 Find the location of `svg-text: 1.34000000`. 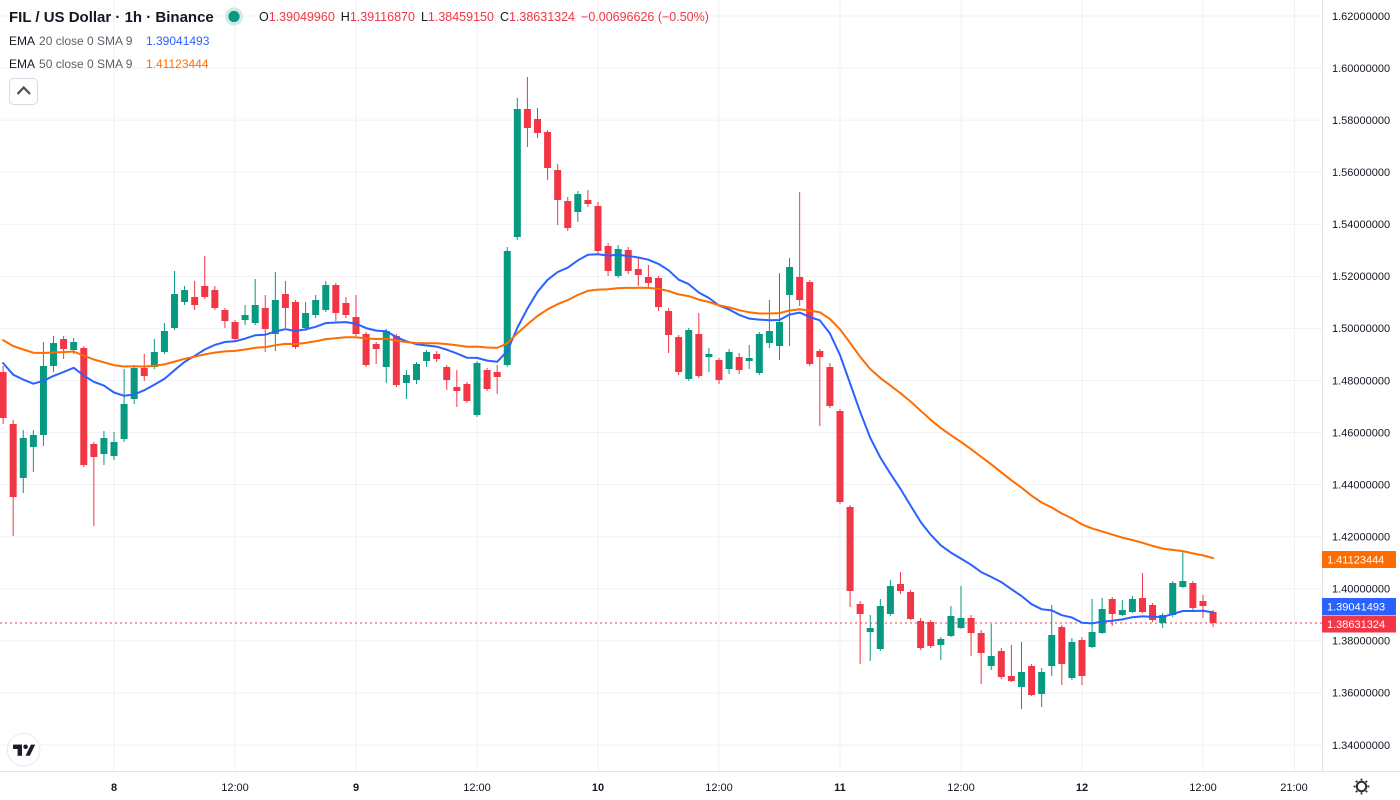

svg-text: 1.34000000 is located at coordinates (1361, 746).